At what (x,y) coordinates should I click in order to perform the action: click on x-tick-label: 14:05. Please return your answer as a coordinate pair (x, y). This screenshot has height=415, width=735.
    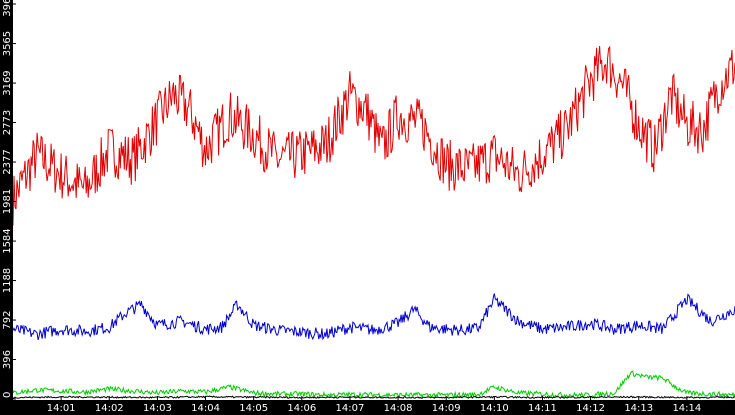
    Looking at the image, I should click on (253, 408).